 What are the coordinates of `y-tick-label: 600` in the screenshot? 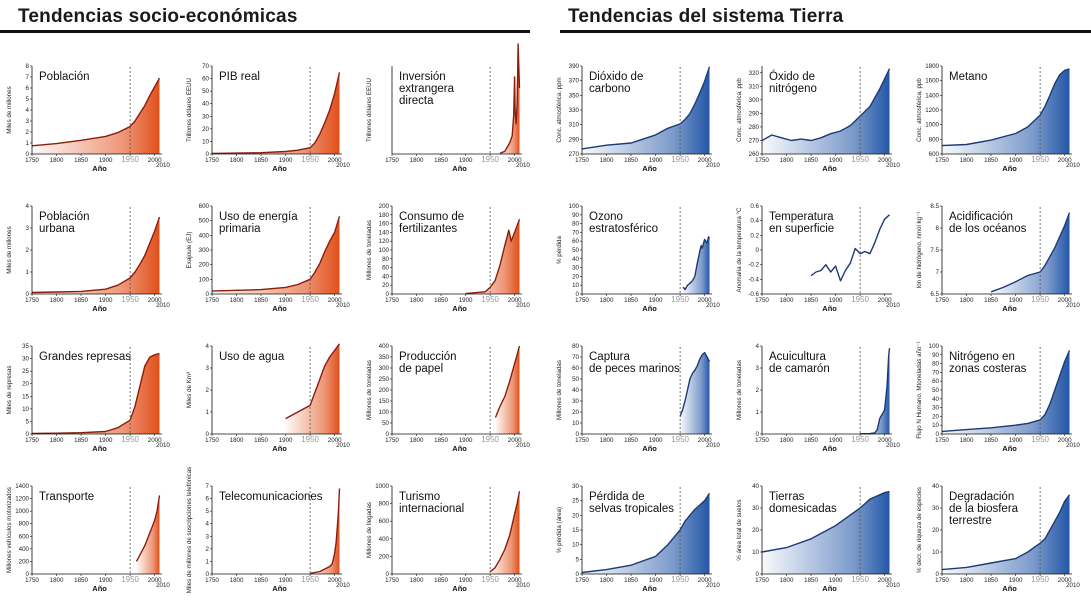 It's located at (384, 521).